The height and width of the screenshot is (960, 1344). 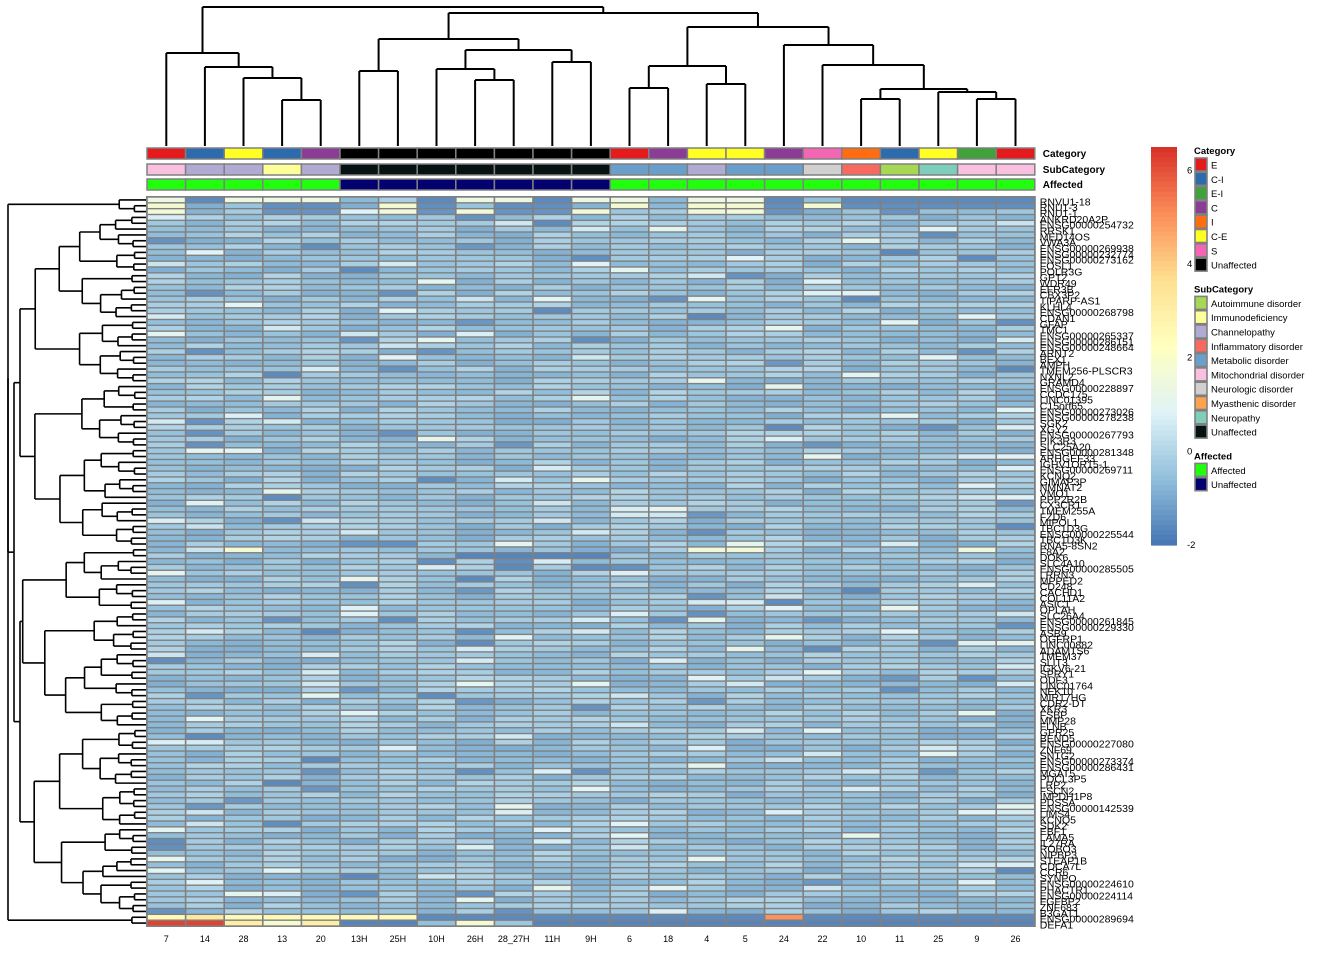 I want to click on column-dendrogram, so click(x=591, y=76).